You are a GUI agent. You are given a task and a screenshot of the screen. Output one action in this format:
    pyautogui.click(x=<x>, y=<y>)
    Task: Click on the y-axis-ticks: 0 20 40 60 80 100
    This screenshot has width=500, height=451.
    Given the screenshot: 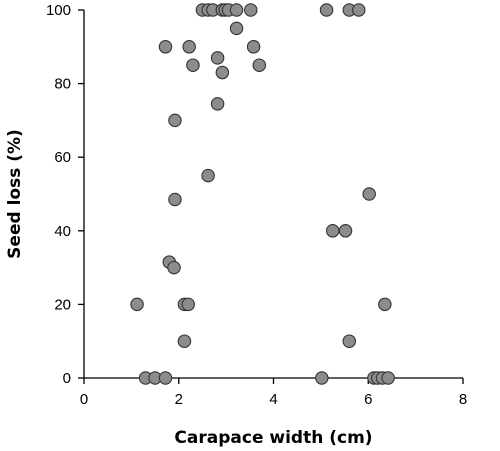 What is the action you would take?
    pyautogui.click(x=65, y=194)
    